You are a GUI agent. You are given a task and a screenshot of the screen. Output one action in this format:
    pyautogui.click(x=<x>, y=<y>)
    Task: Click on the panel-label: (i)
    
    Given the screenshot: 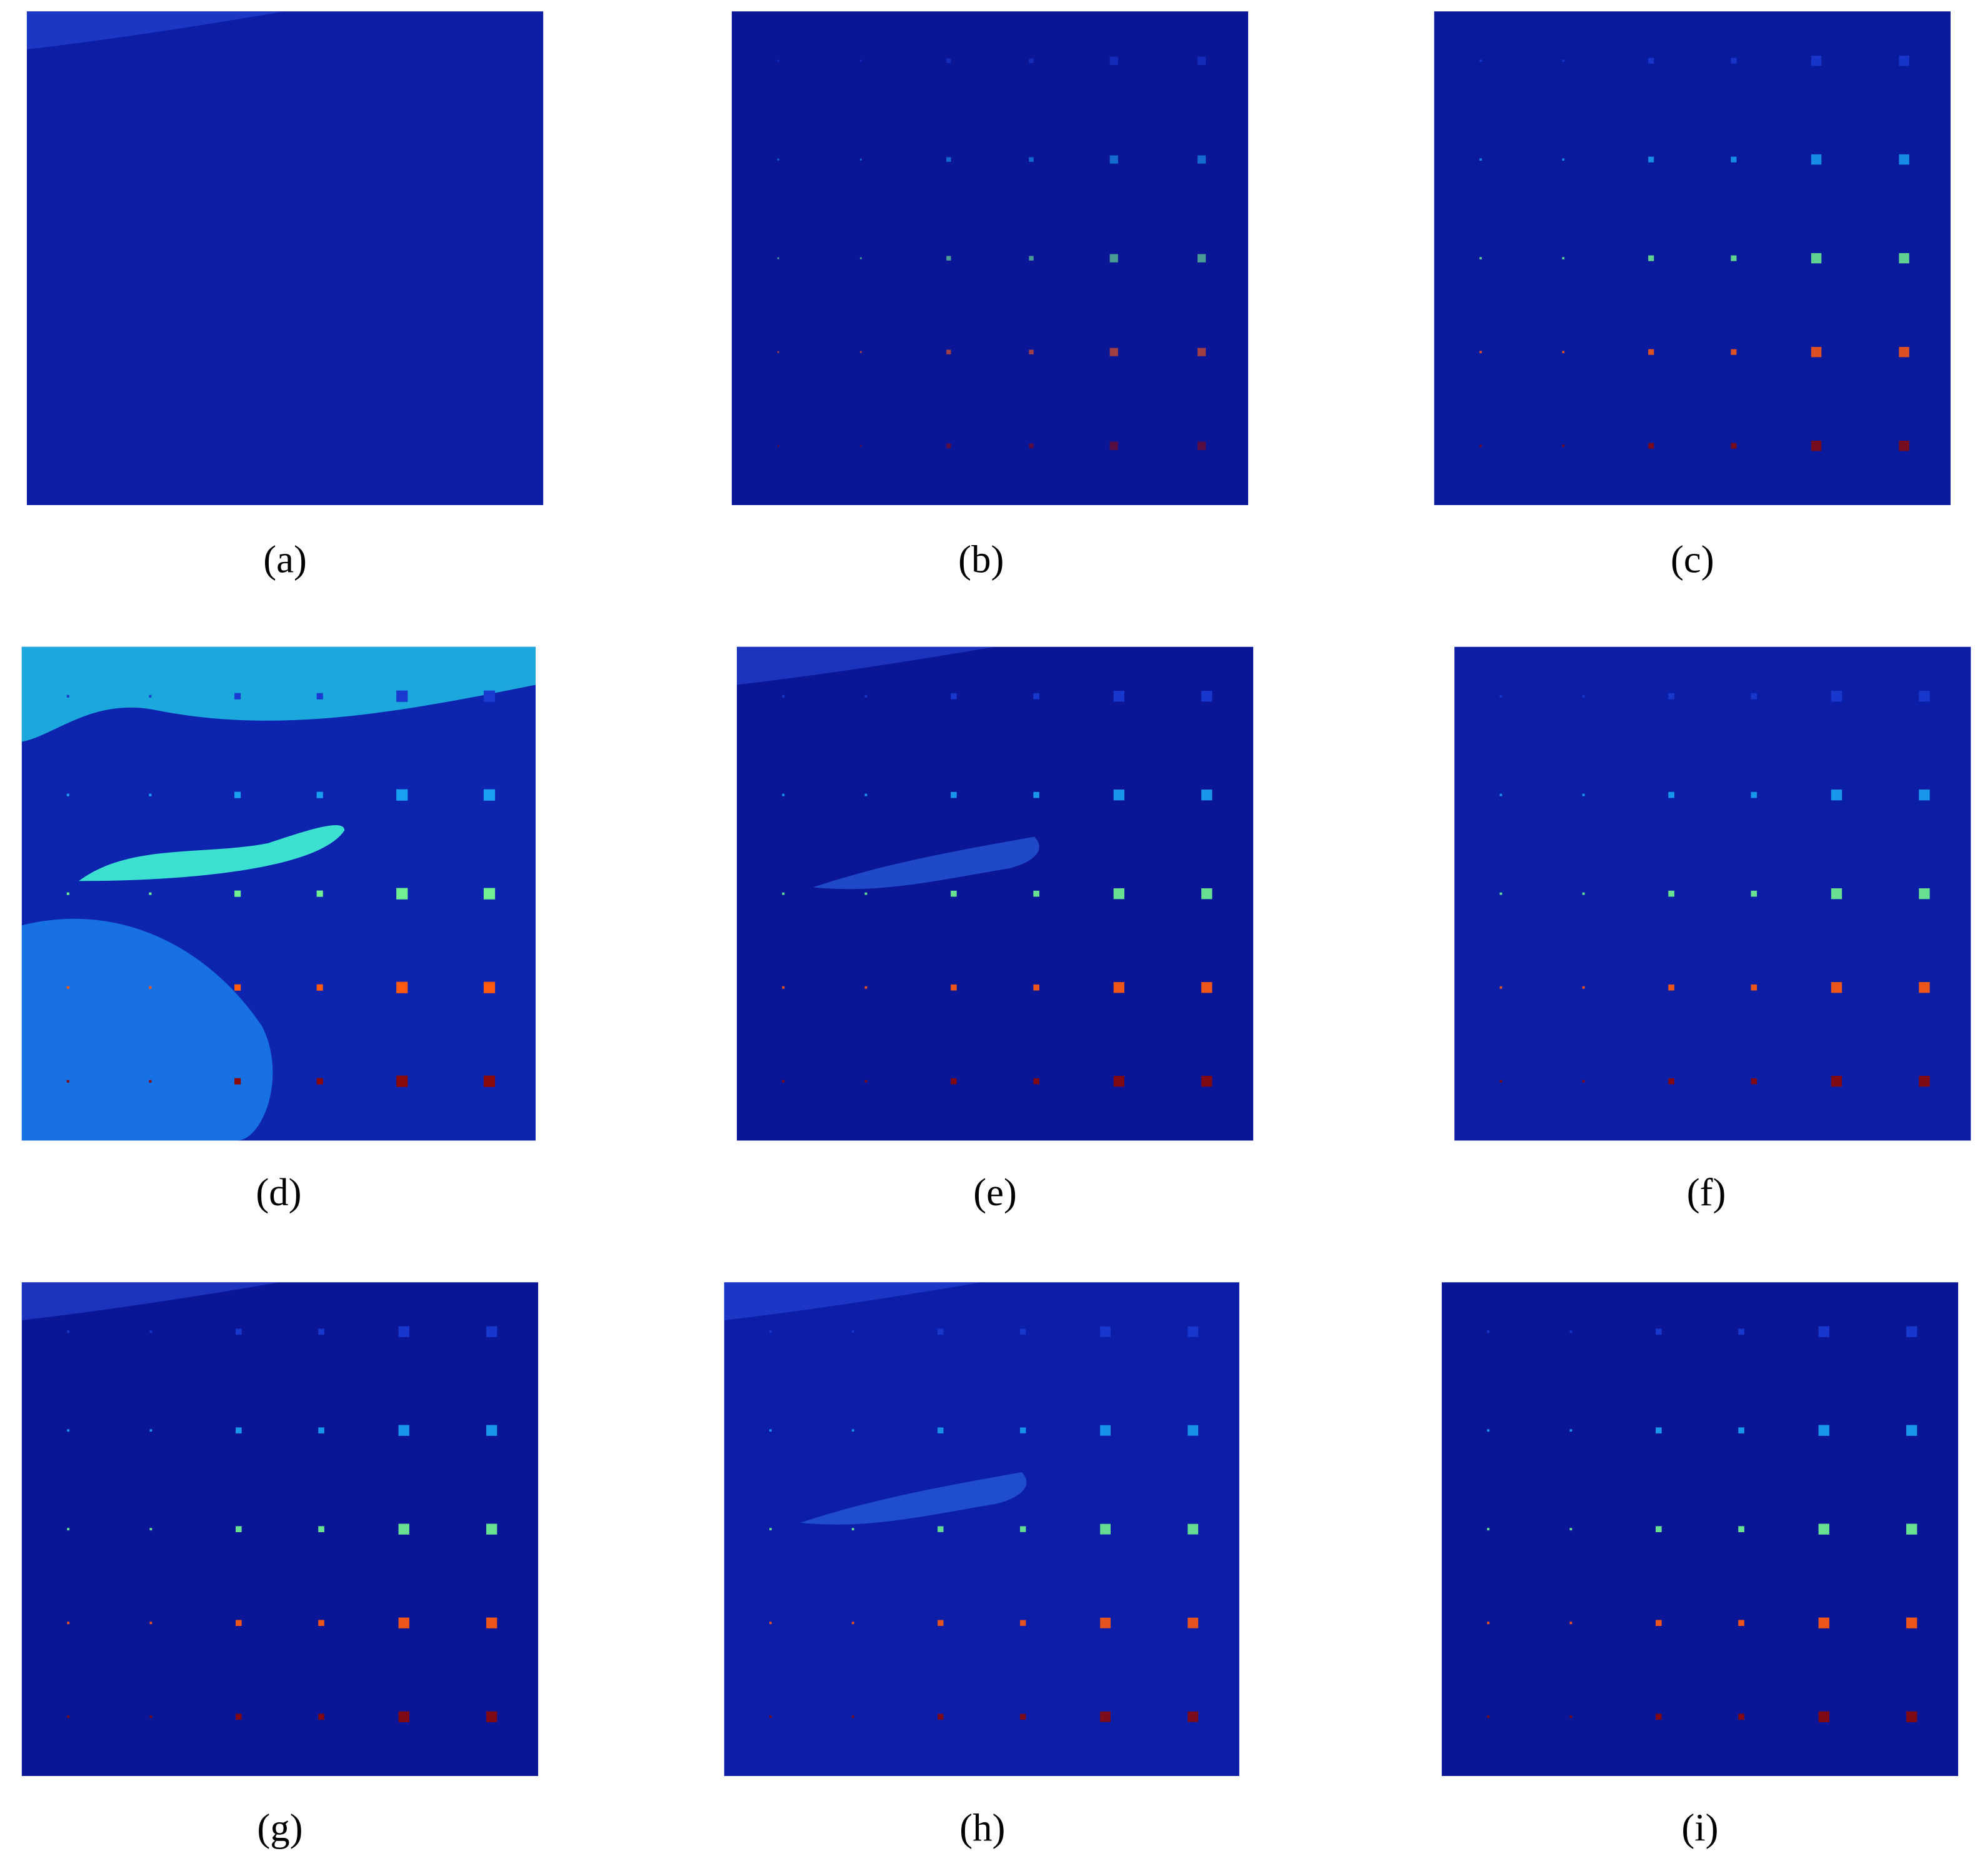 What is the action you would take?
    pyautogui.click(x=1700, y=1828)
    